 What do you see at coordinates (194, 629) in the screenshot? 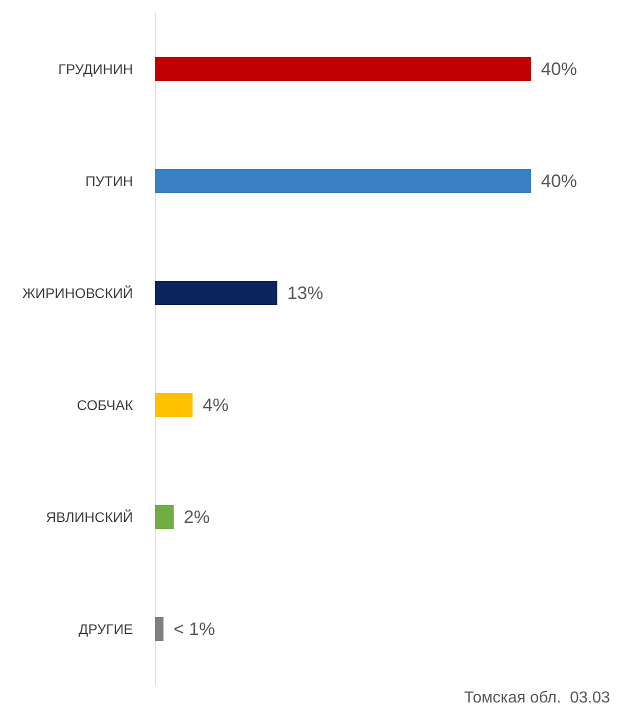
I see `data-label: < 1%` at bounding box center [194, 629].